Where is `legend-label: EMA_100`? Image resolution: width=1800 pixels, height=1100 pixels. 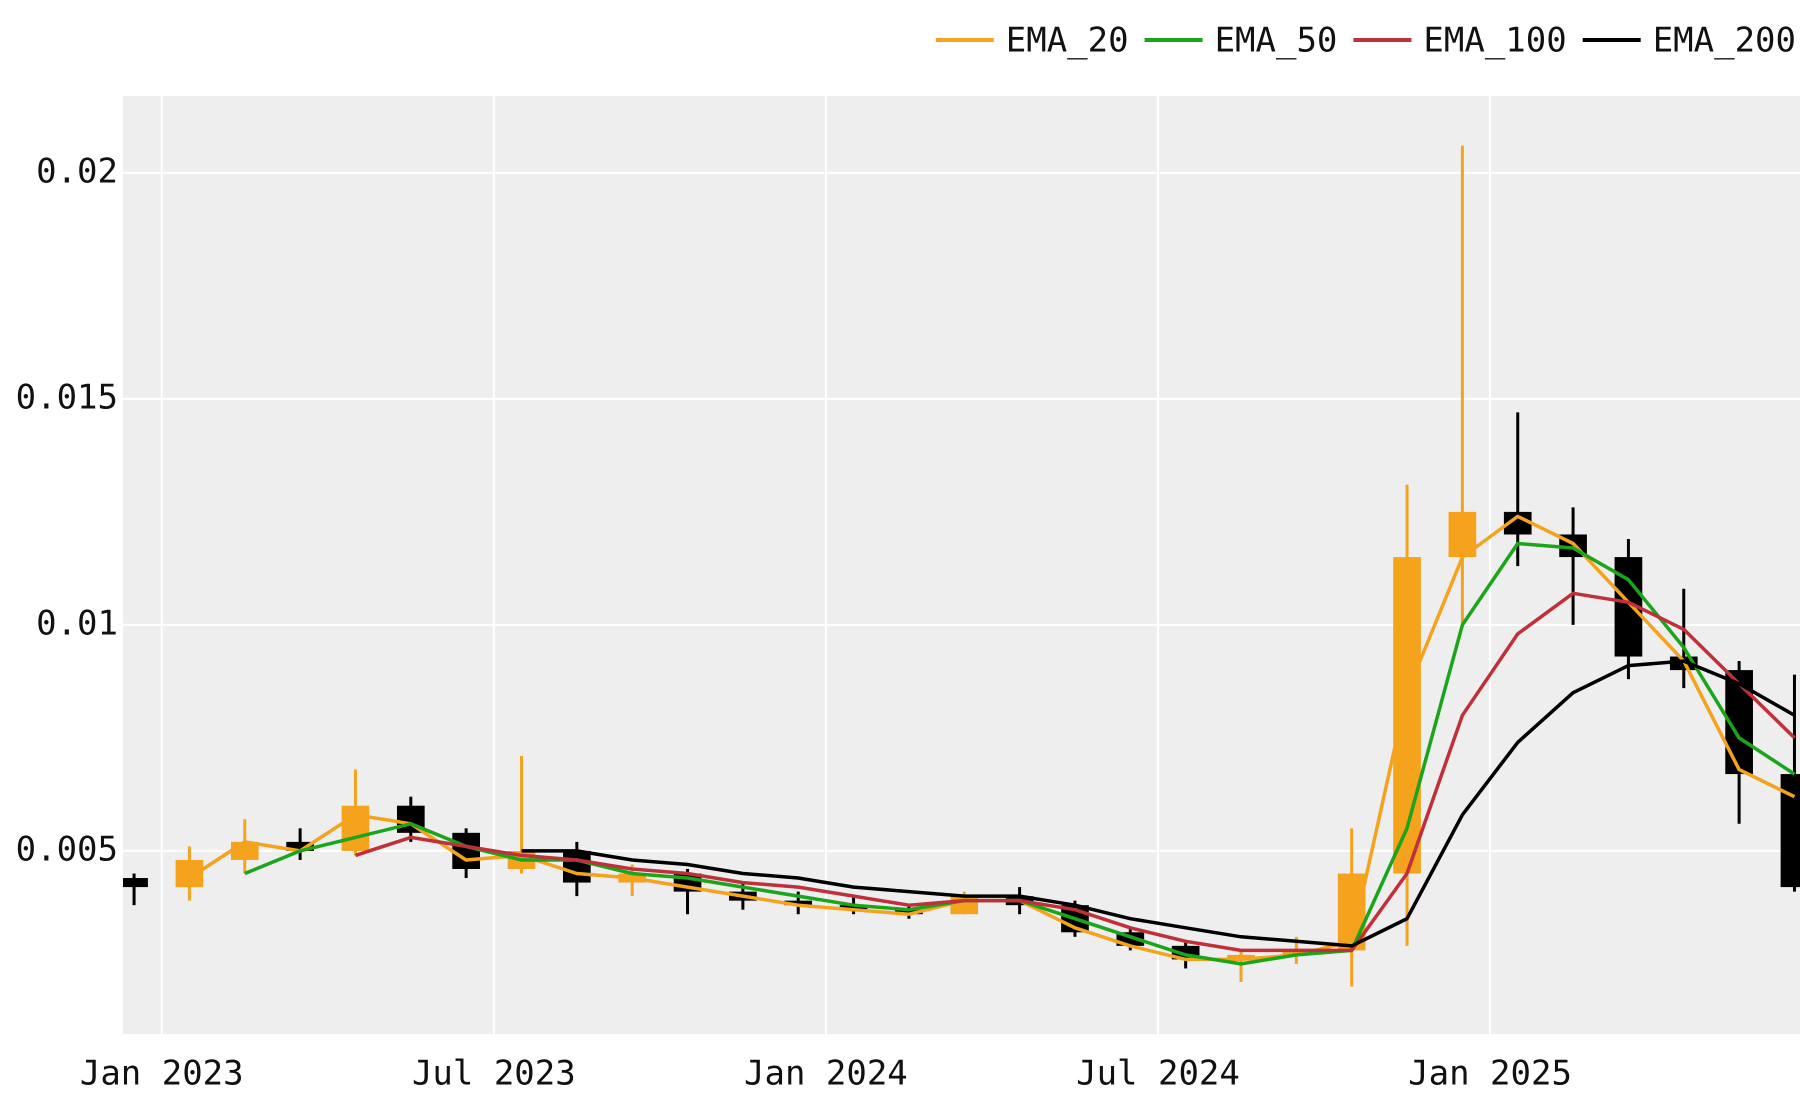
legend-label: EMA_100 is located at coordinates (1494, 41).